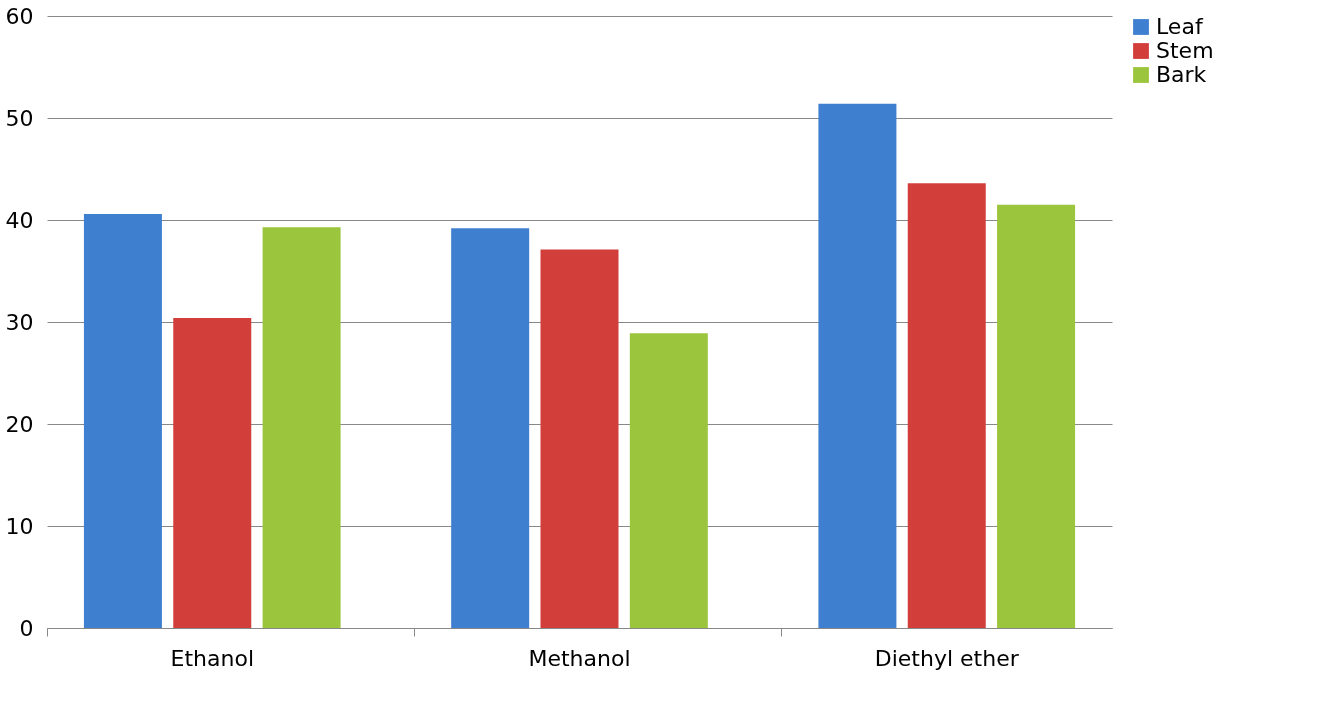  Describe the element at coordinates (1185, 50) in the screenshot. I see `legend-label: Stem` at that location.